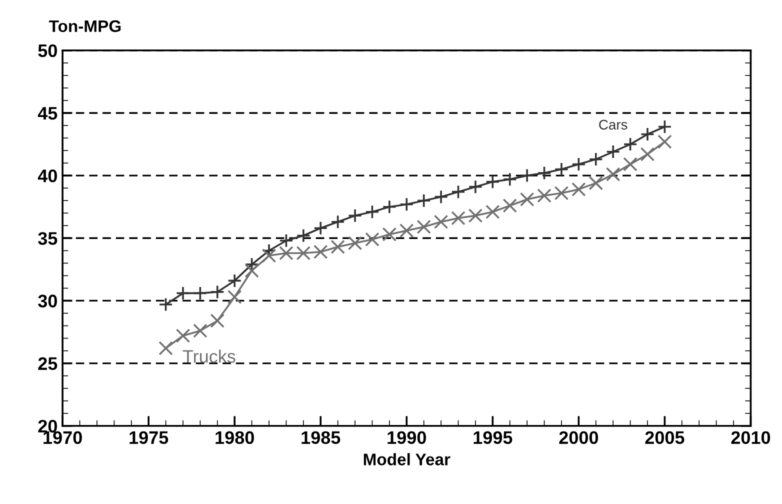 This screenshot has height=504, width=782. What do you see at coordinates (48, 238) in the screenshot?
I see `y-tick-label: 35` at bounding box center [48, 238].